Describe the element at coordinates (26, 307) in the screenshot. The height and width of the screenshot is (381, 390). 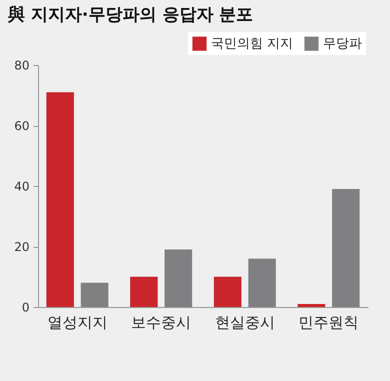
I see `y-tick-label: 0` at that location.